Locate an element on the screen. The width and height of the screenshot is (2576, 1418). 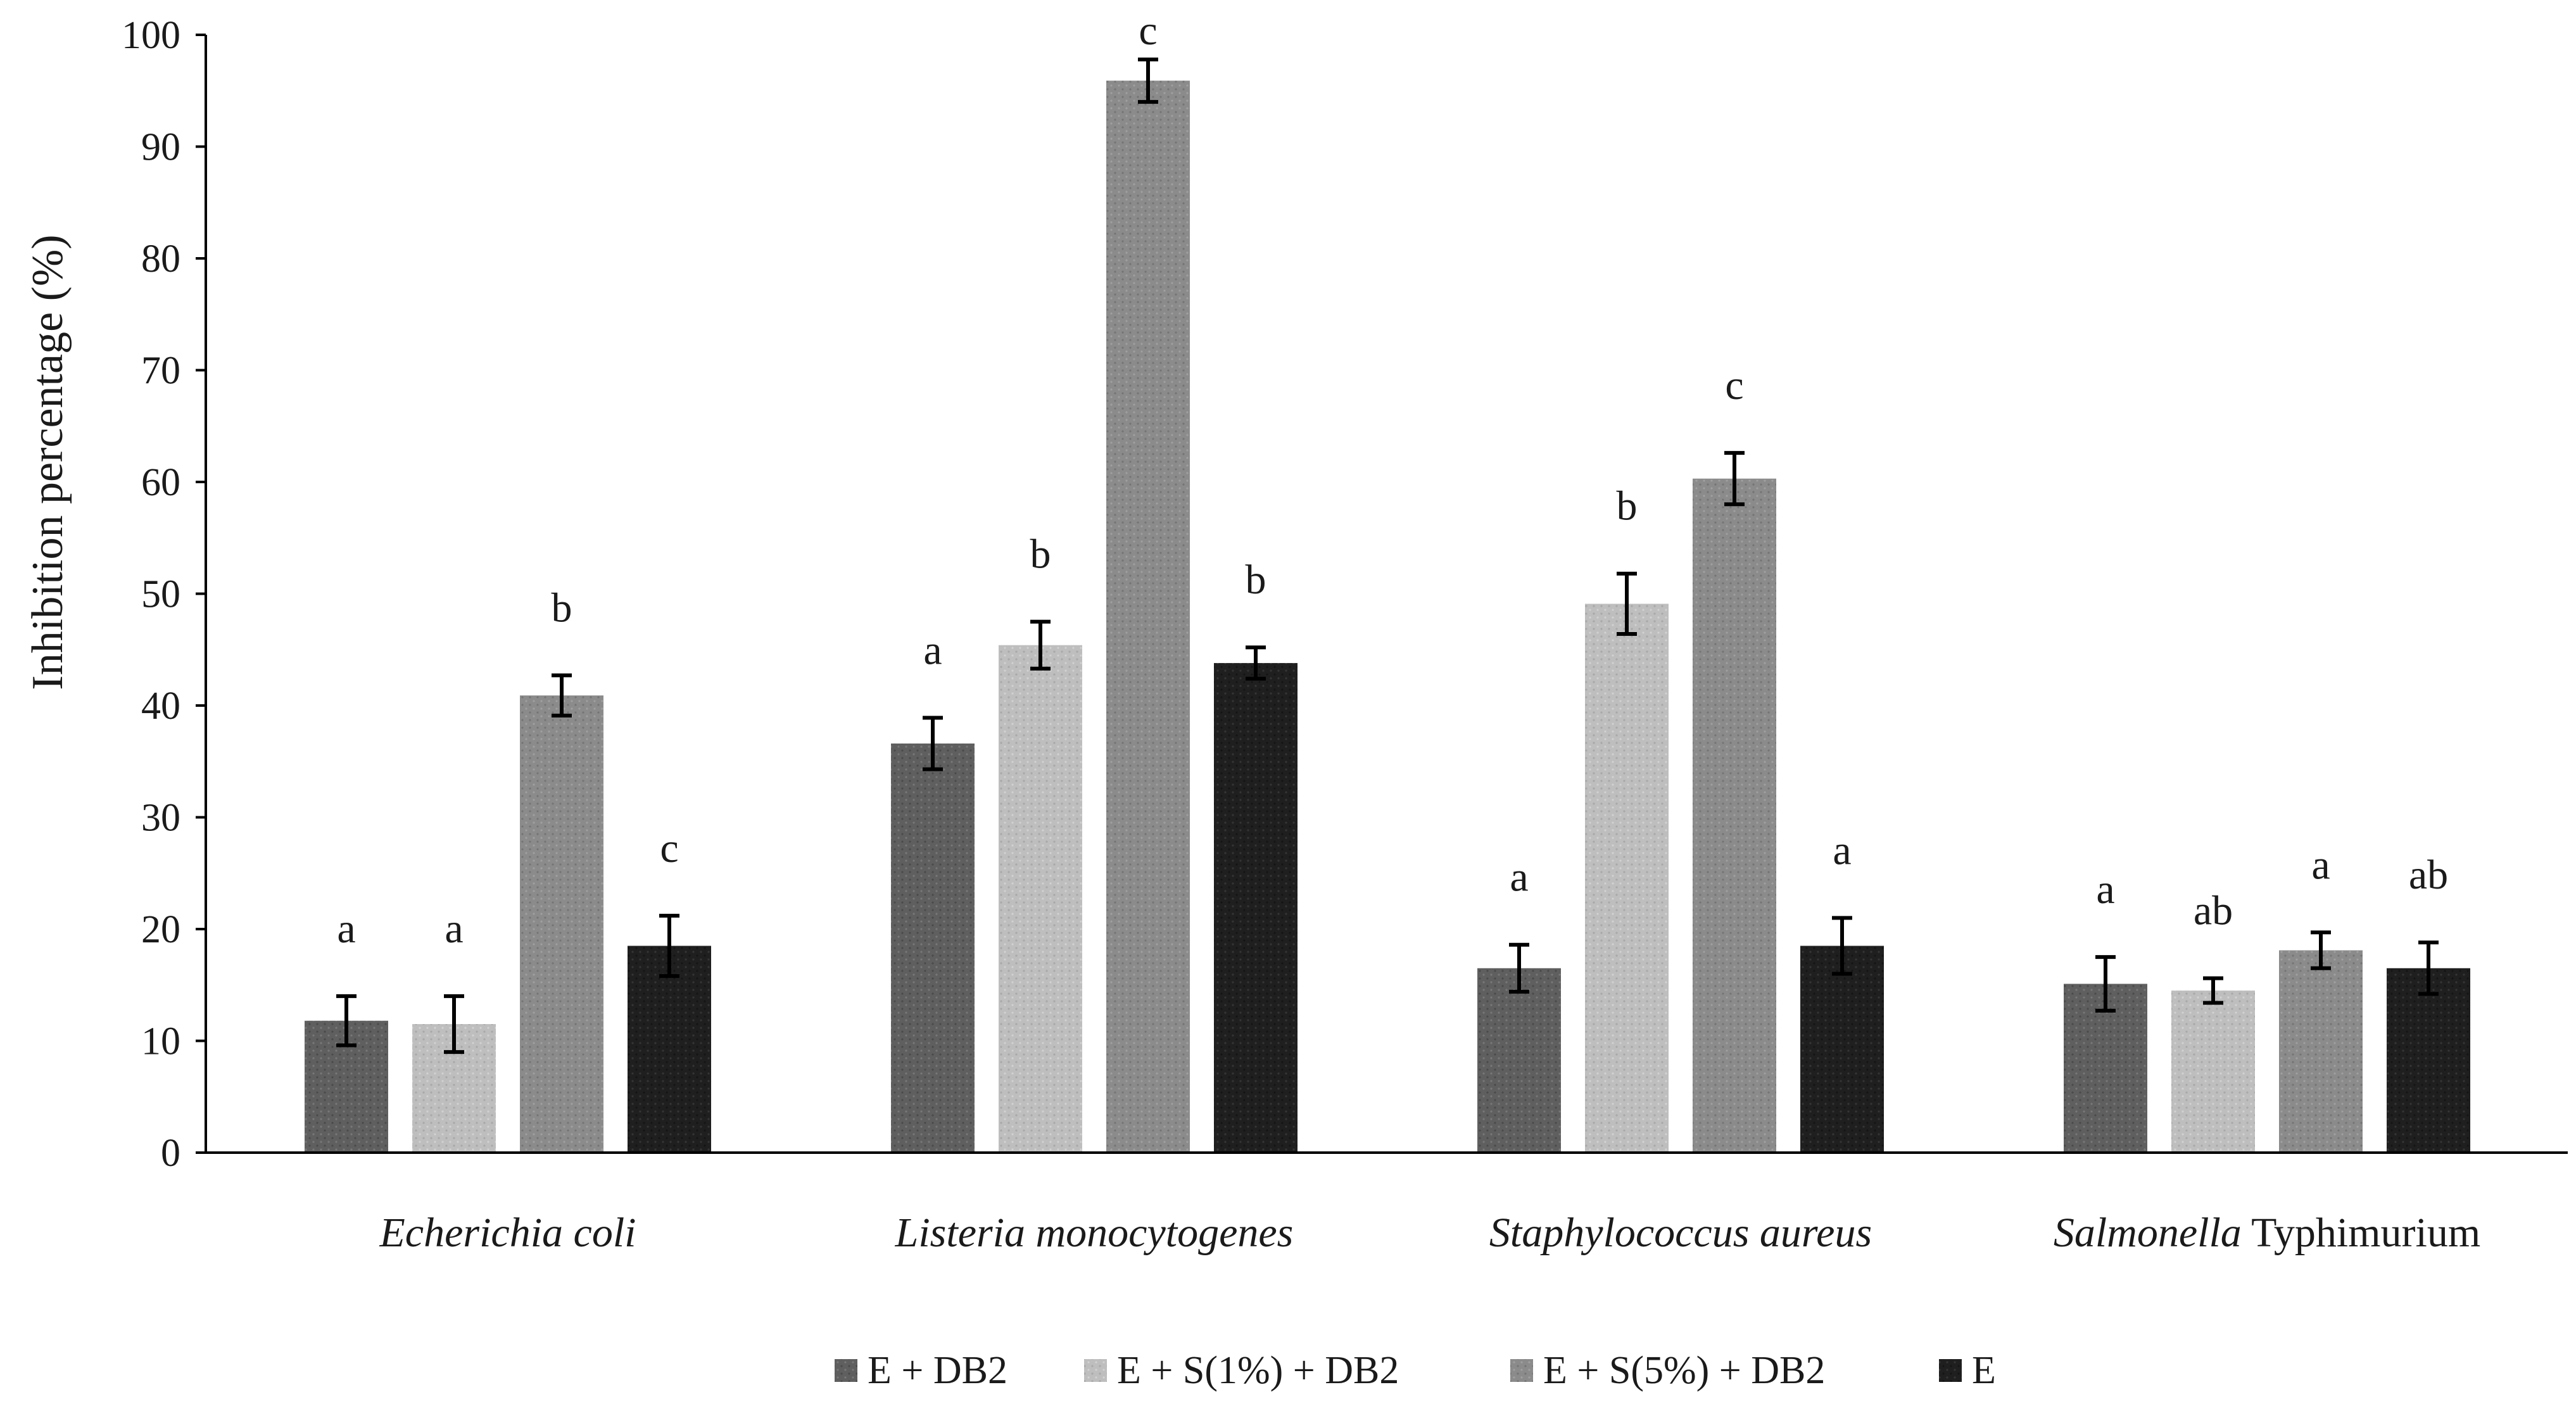
legend-label: E + S(5%) + DB2 is located at coordinates (1684, 1370).